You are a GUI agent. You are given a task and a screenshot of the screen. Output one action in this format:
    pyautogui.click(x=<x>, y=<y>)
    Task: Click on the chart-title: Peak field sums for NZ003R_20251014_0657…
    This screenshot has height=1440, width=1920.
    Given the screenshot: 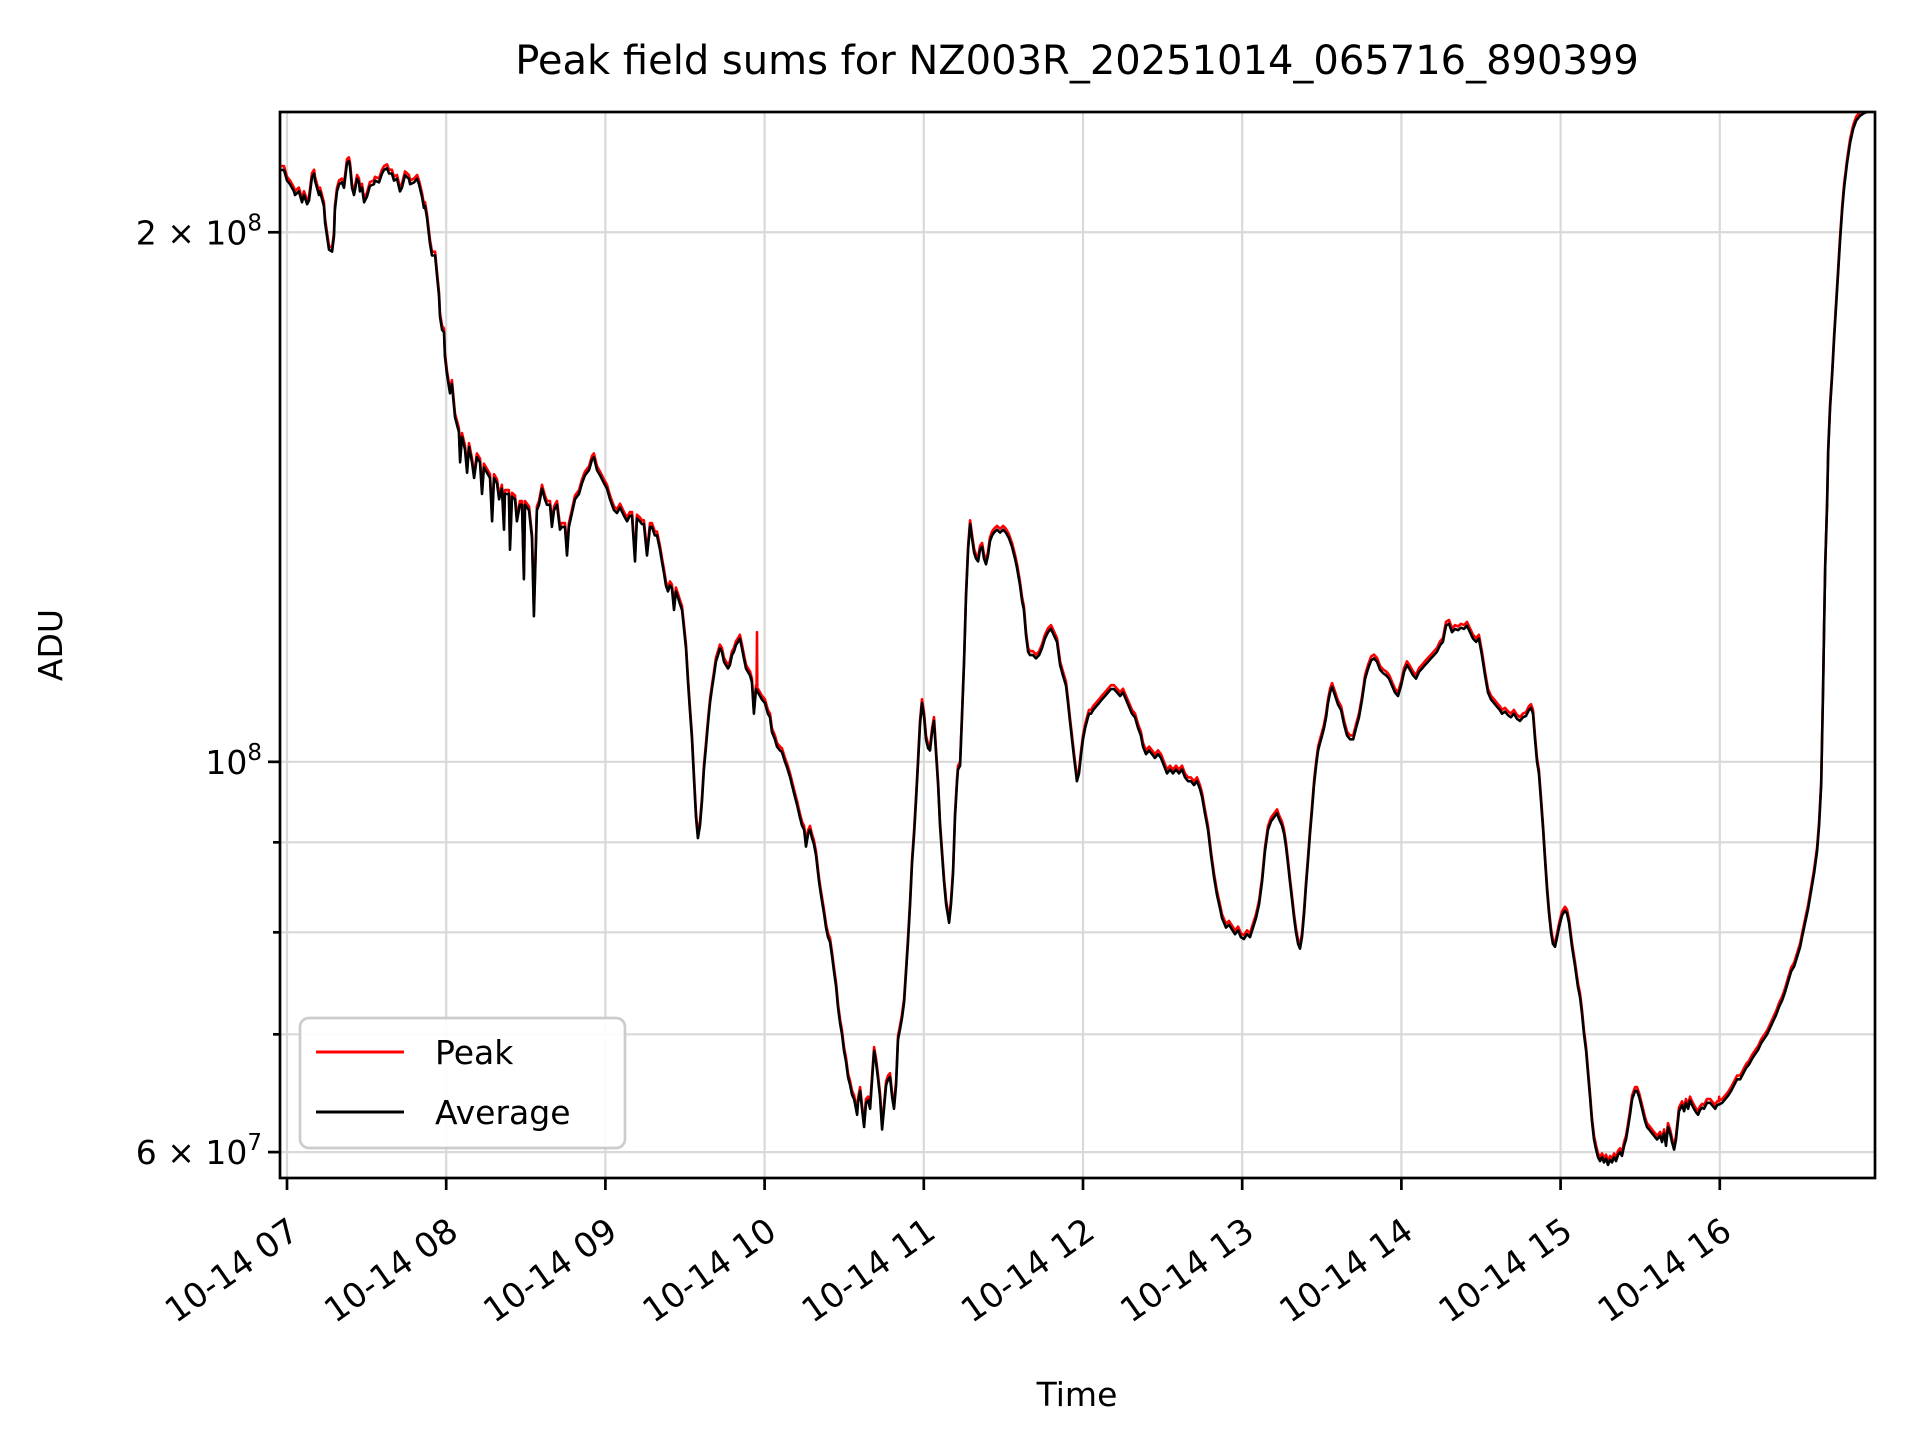 What is the action you would take?
    pyautogui.click(x=1077, y=61)
    